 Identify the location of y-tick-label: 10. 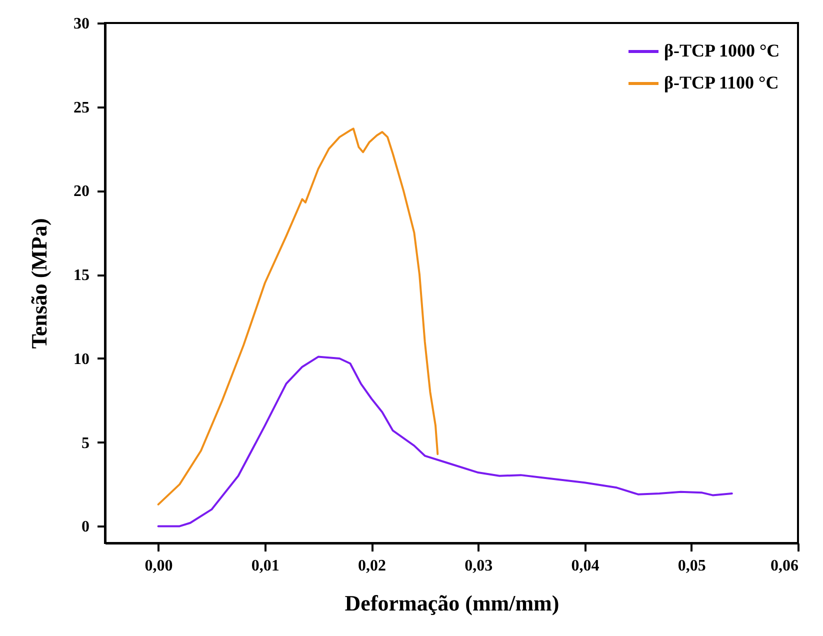
(82, 359).